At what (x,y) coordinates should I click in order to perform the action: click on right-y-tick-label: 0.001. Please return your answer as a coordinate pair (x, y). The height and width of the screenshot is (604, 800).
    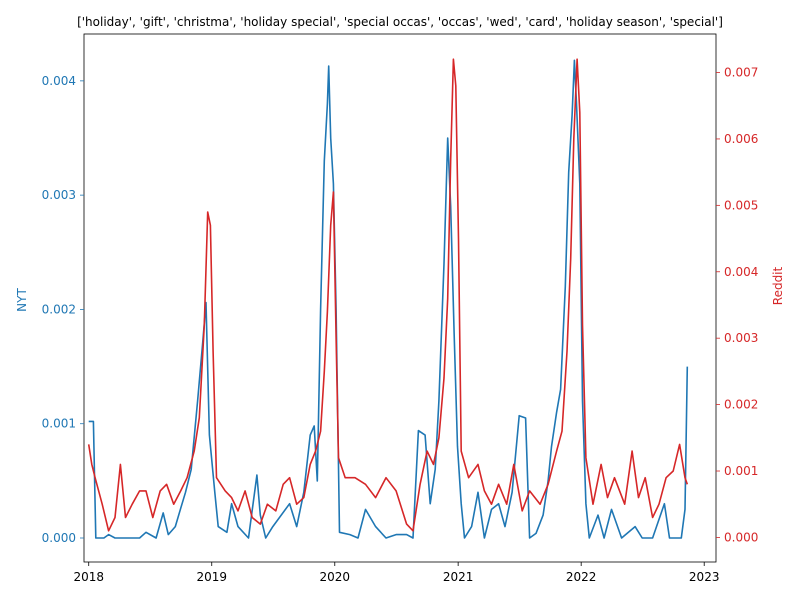
    Looking at the image, I should click on (741, 471).